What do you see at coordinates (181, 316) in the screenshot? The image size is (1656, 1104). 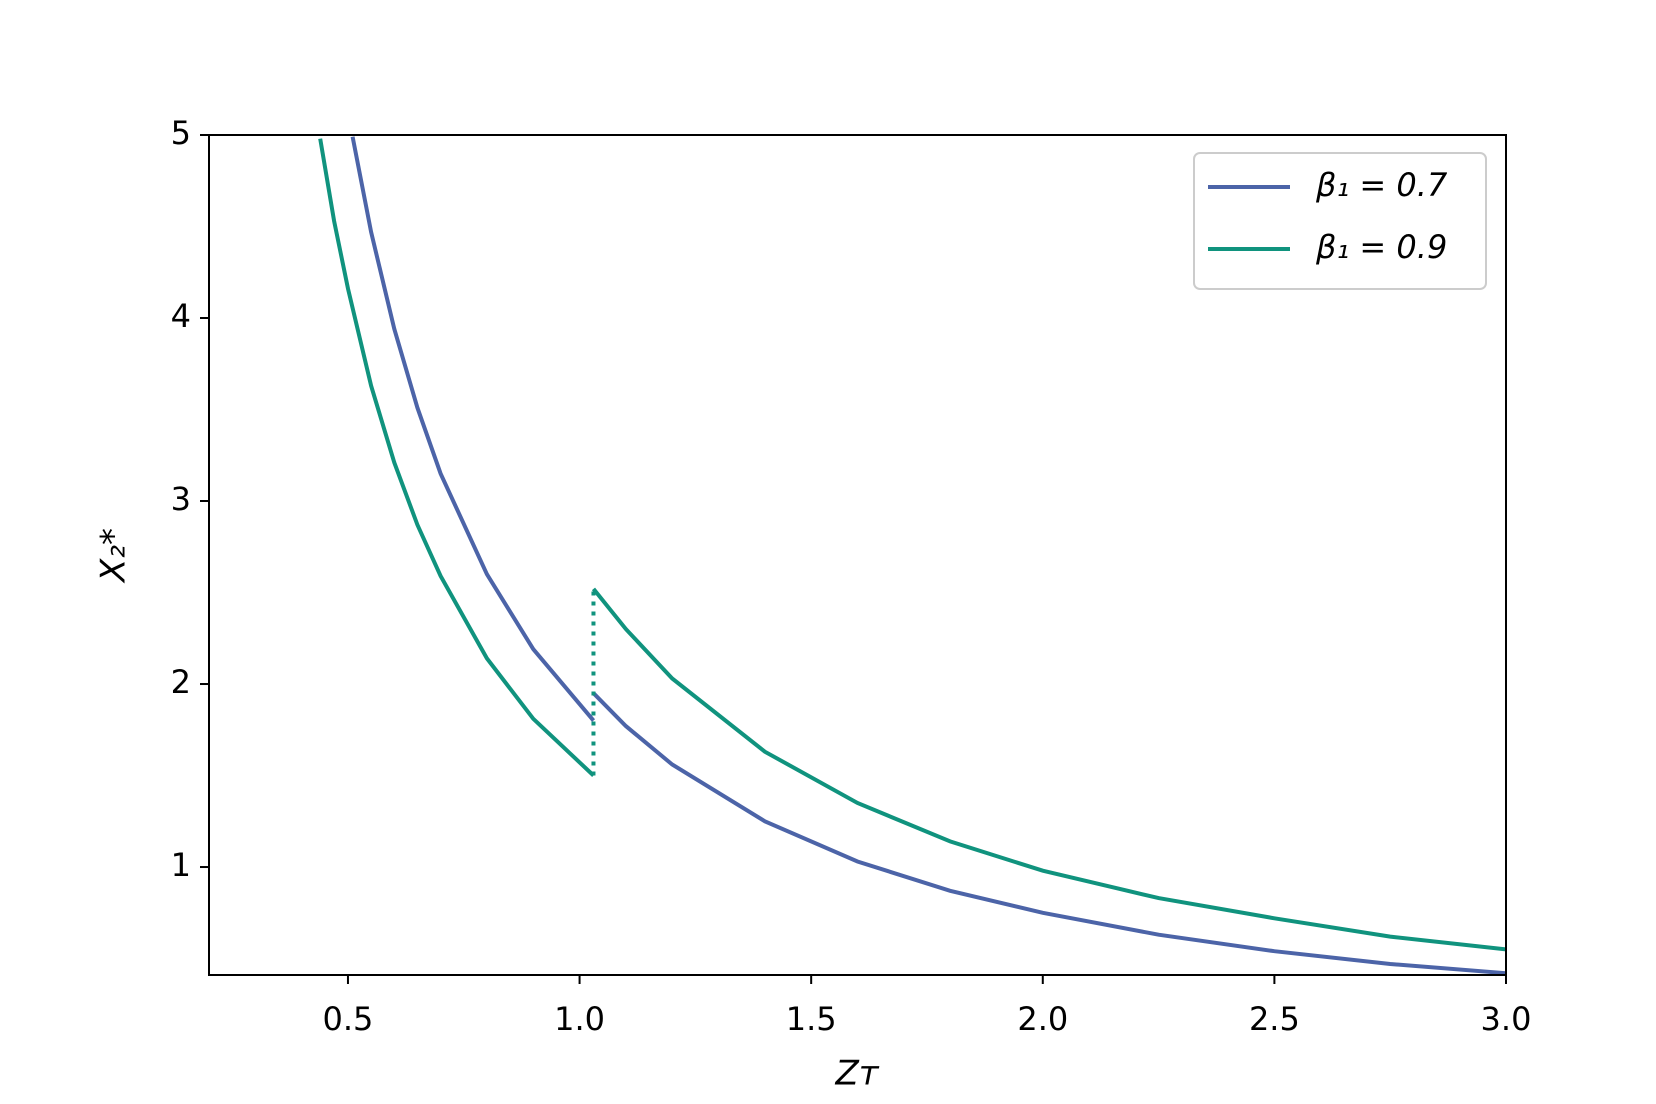 I see `y-tick-label: 4` at bounding box center [181, 316].